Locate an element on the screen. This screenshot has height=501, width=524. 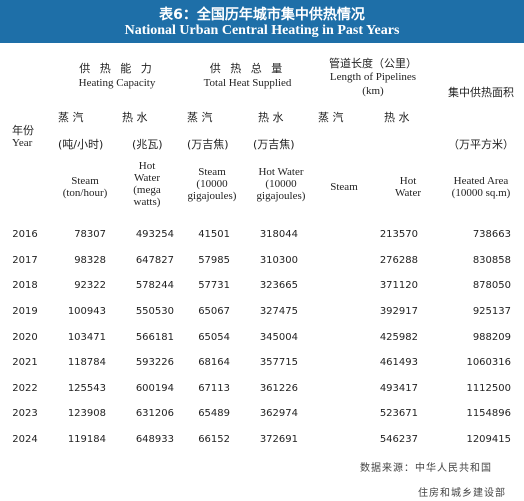
cell-cap-water: 600194 is located at coordinates (154, 388).